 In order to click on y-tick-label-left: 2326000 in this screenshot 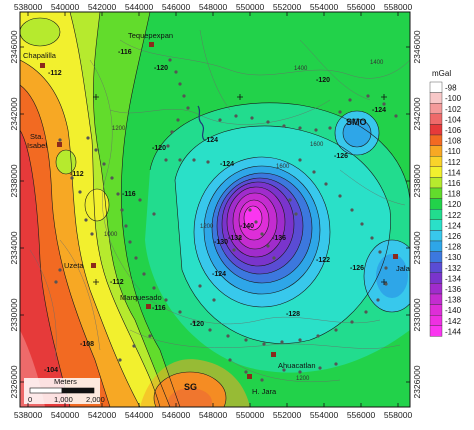, I will do `click(14, 381)`.